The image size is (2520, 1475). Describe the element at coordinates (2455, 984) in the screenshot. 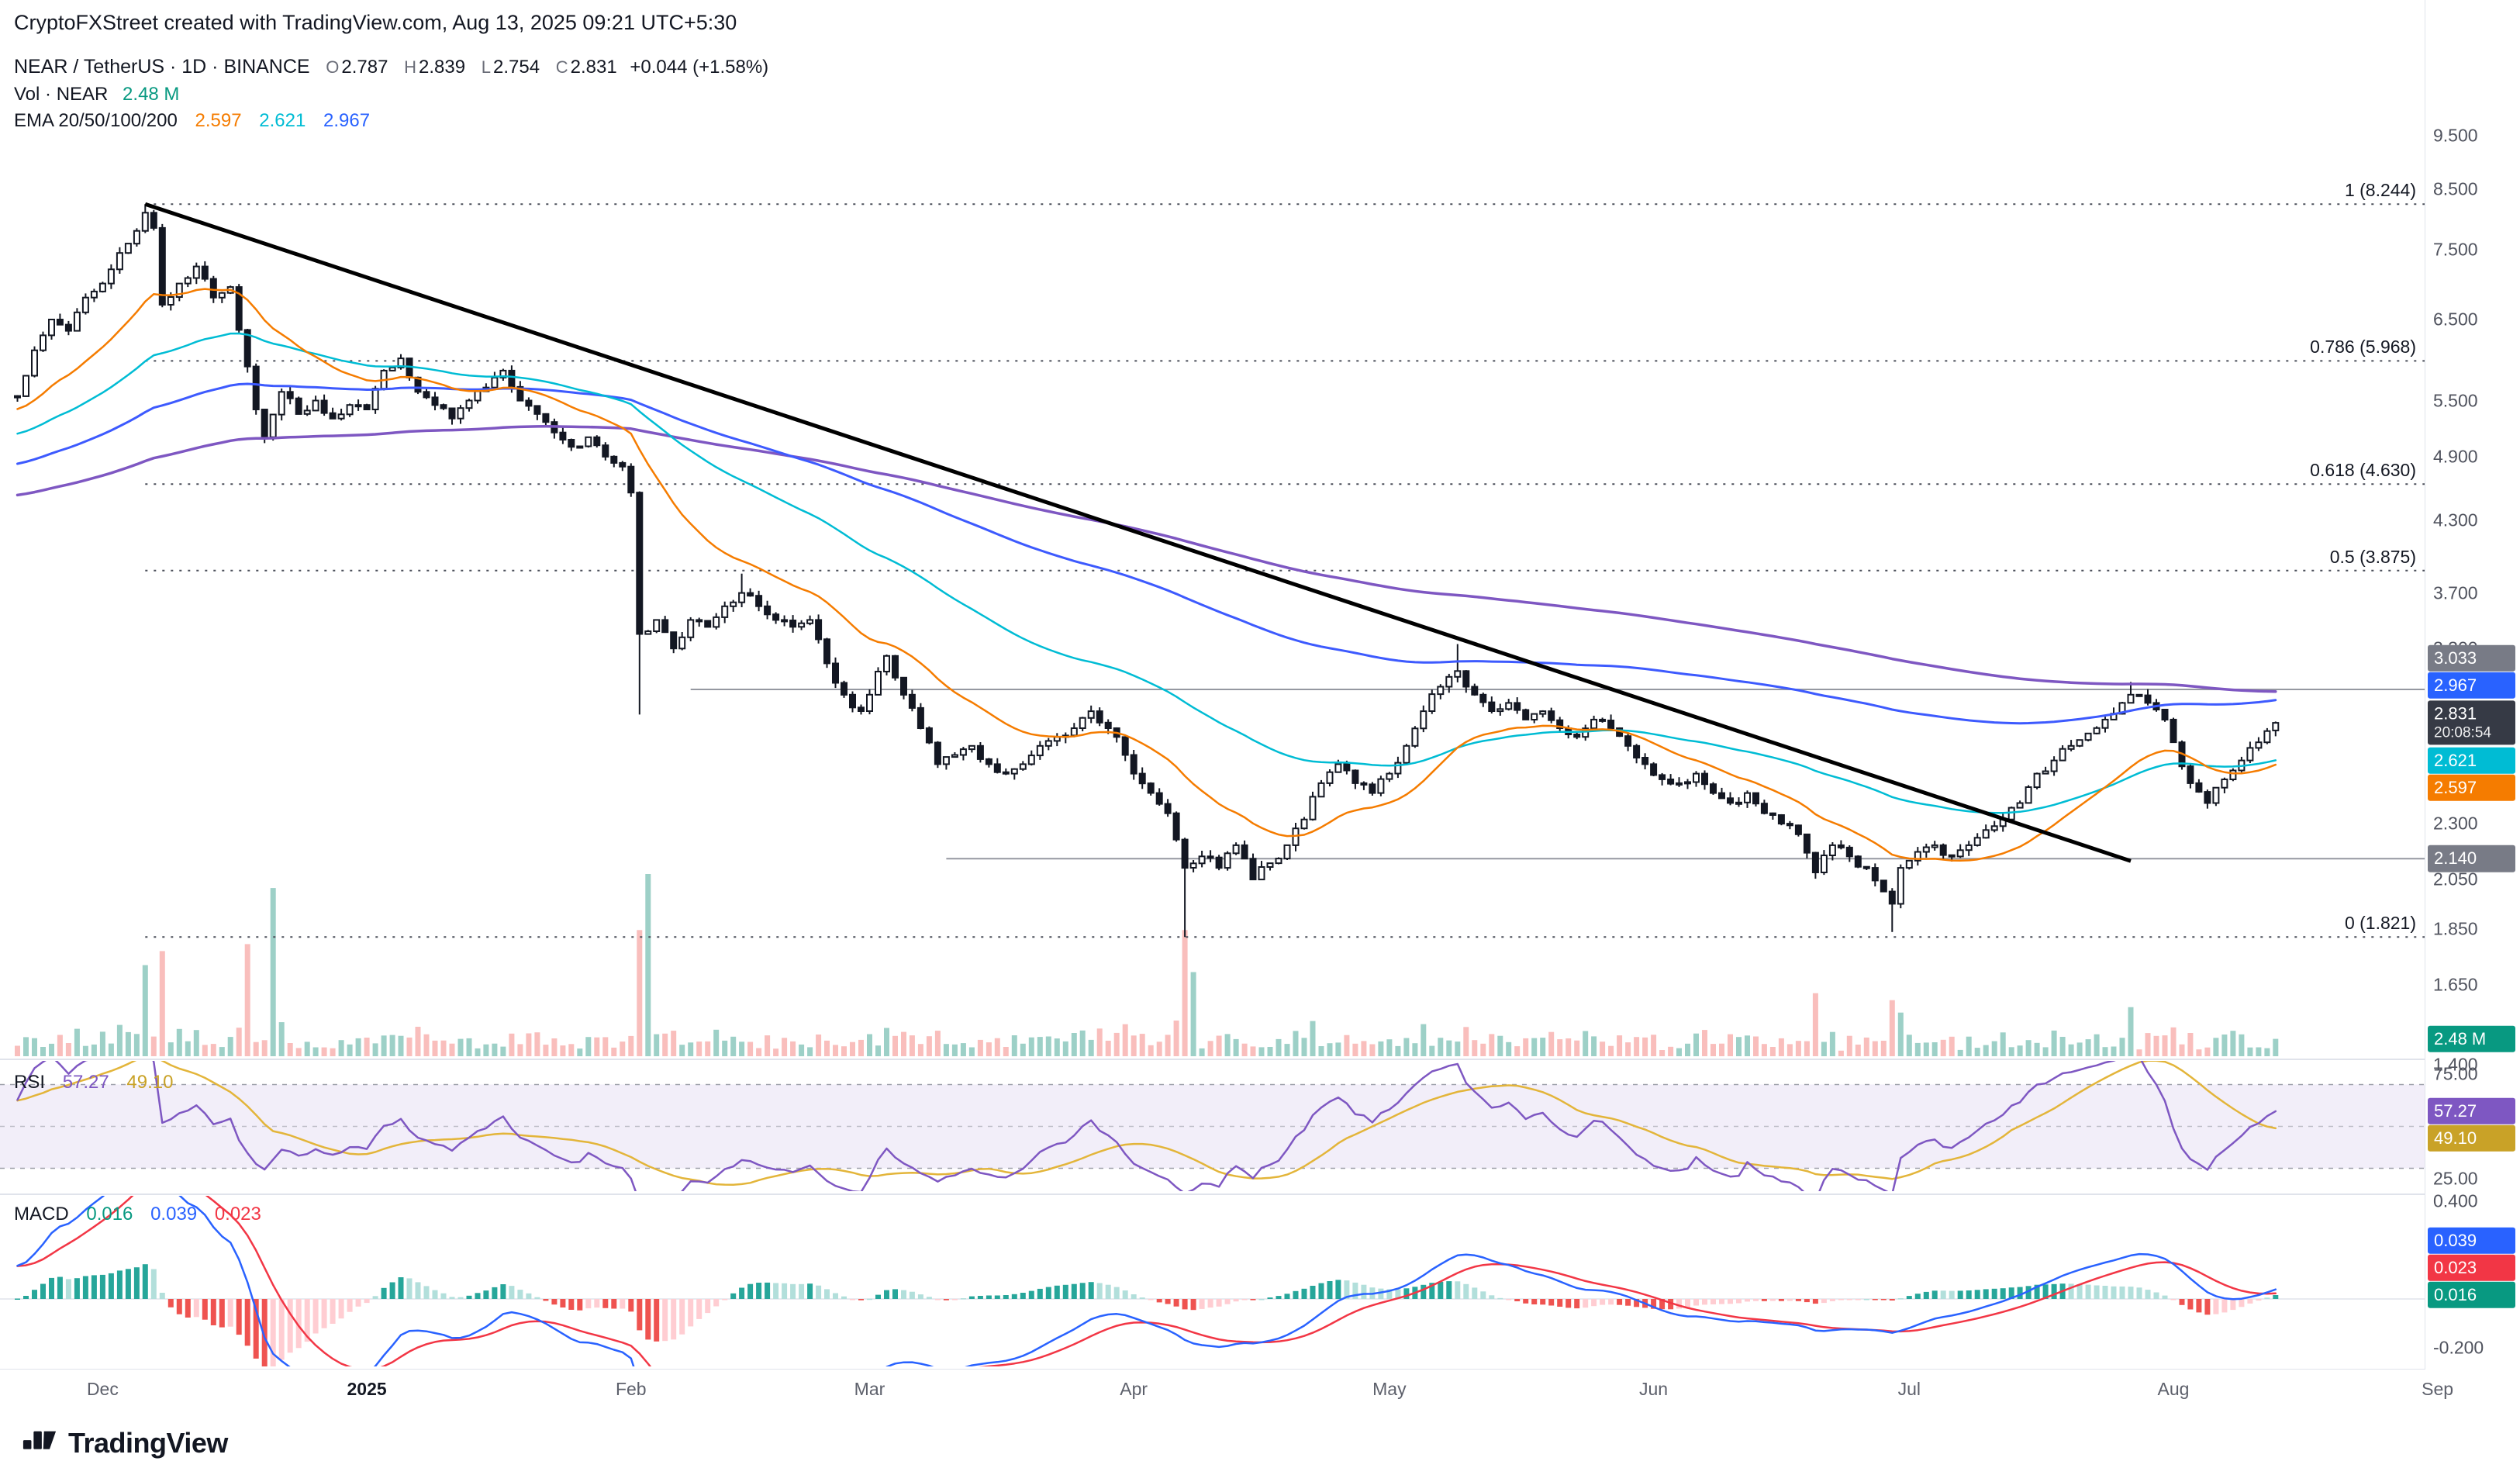

I see `price-tick-label: 1.650` at that location.